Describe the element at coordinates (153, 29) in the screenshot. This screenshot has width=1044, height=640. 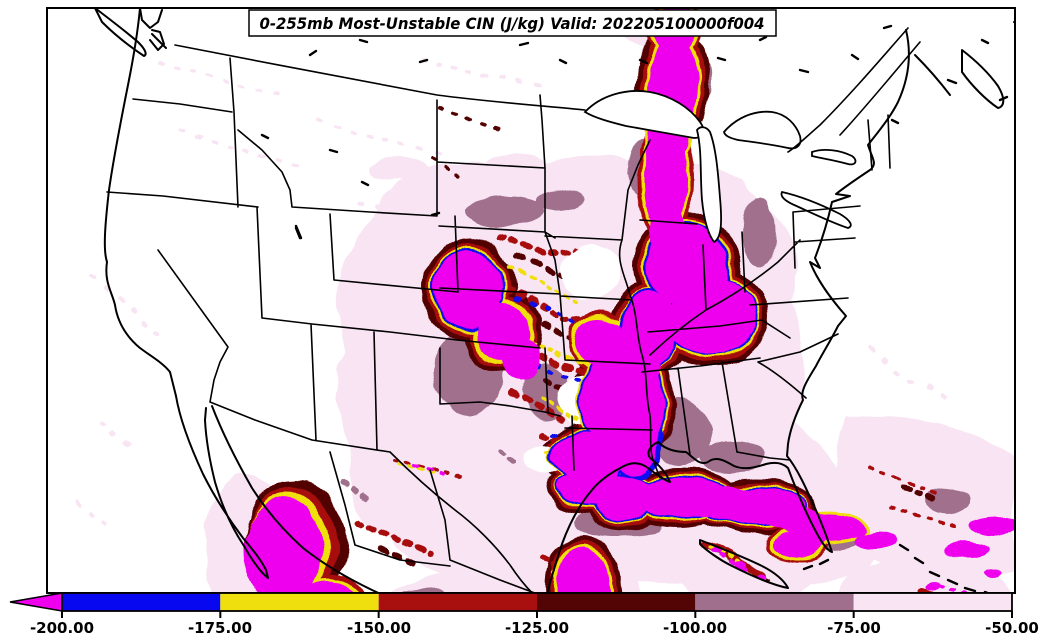
I see `puget-sound` at that location.